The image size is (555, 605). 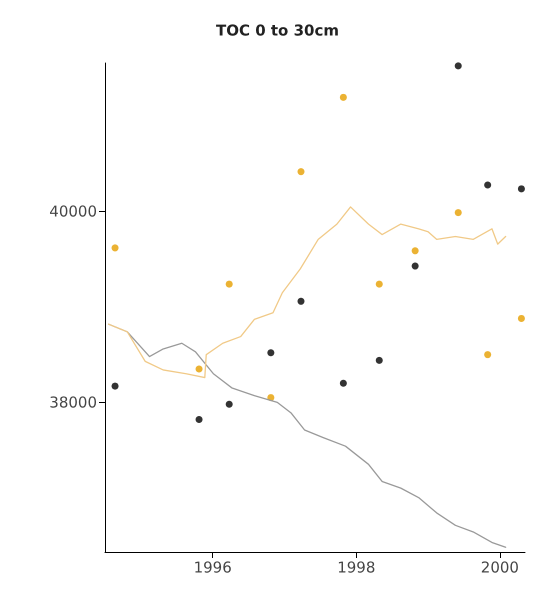 What do you see at coordinates (73, 402) in the screenshot?
I see `y-tick-label: 38000` at bounding box center [73, 402].